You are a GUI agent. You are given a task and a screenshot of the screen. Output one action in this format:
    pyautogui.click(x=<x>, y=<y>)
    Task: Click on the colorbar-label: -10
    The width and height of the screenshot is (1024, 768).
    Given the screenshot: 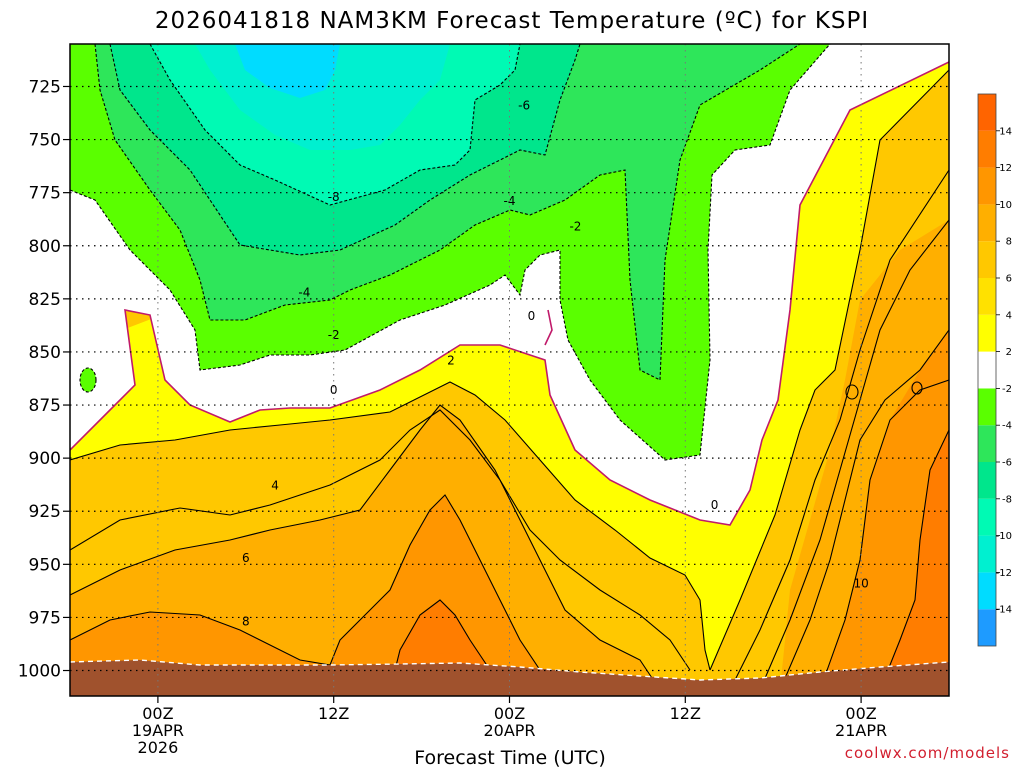 What is the action you would take?
    pyautogui.click(x=1004, y=536)
    